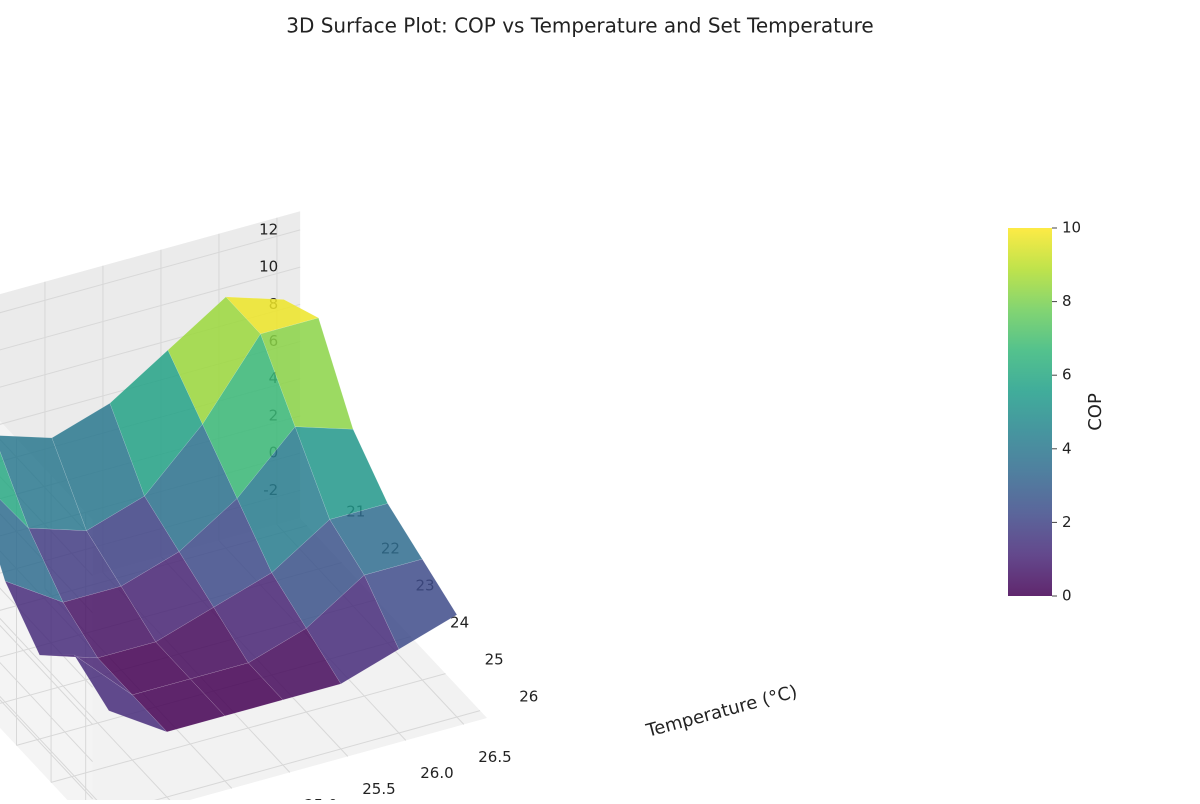  Describe the element at coordinates (494, 757) in the screenshot. I see `x-tick-label: 26.5` at that location.